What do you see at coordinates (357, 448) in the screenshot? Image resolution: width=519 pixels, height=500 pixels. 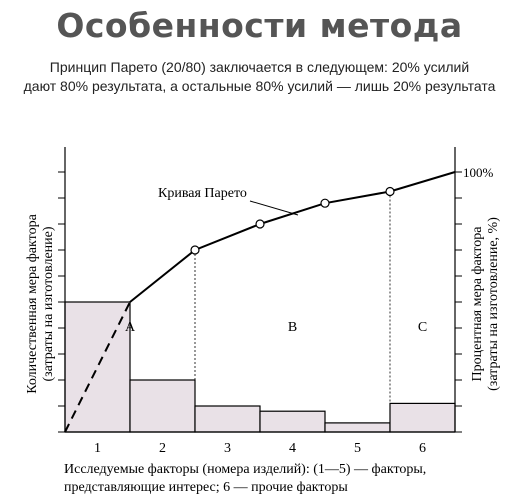 I see `x-tick-label-5: 5` at bounding box center [357, 448].